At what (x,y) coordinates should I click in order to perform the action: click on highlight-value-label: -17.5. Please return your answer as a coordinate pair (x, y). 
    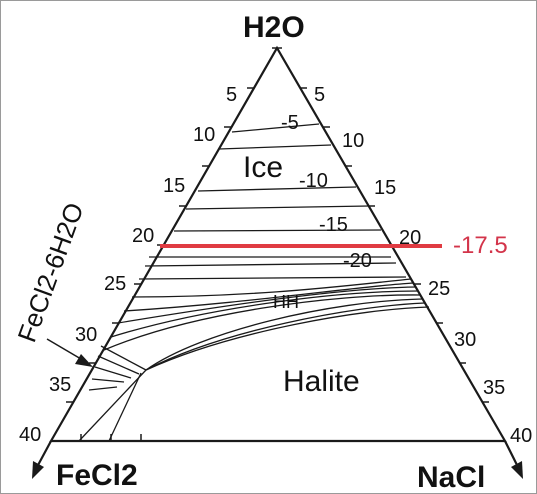
    Looking at the image, I should click on (480, 245).